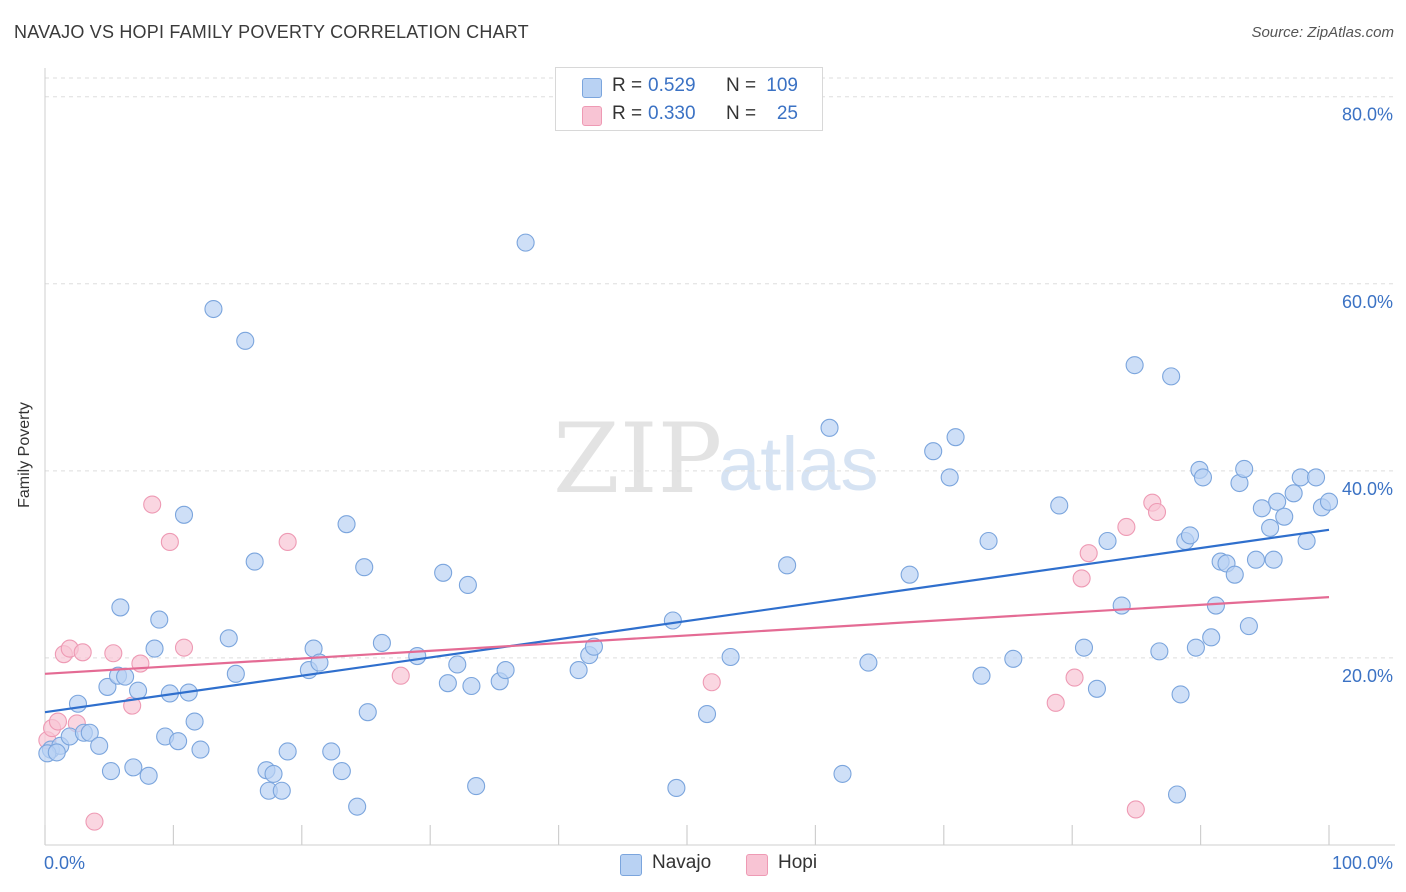  What do you see at coordinates (672, 85) in the screenshot?
I see `r-value: 0.529` at bounding box center [672, 85].